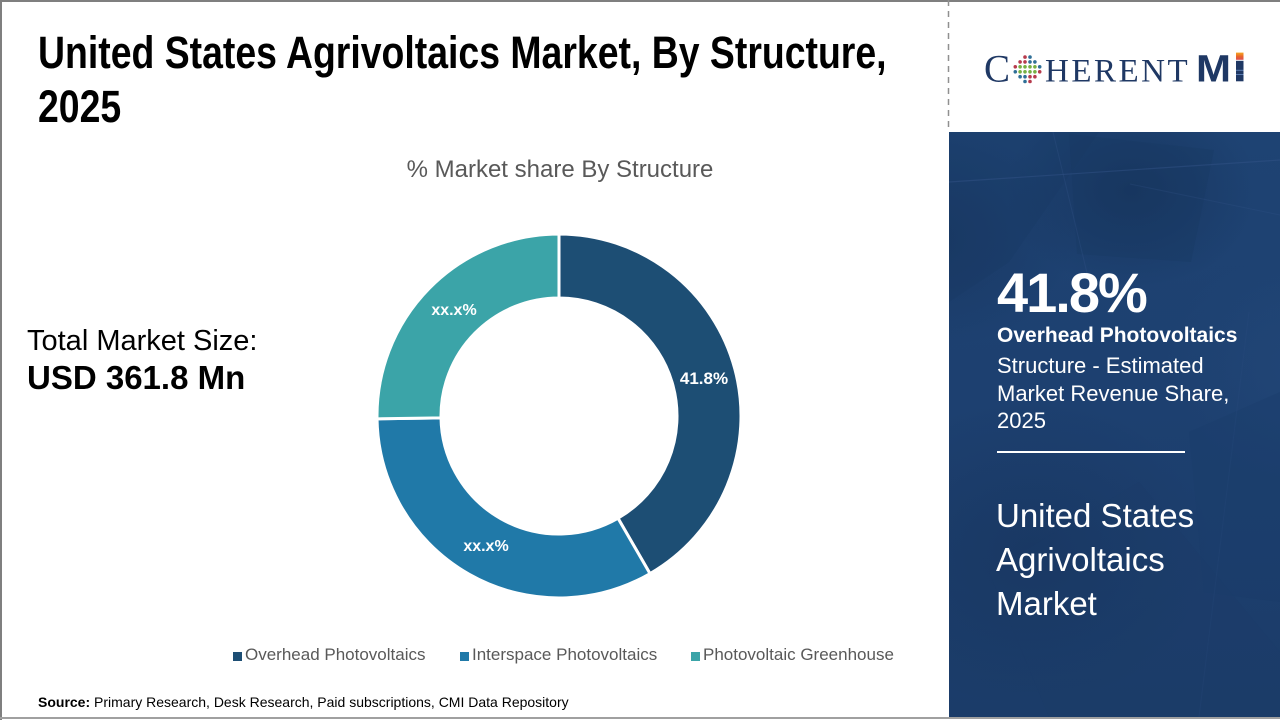 Image resolution: width=1280 pixels, height=720 pixels. I want to click on svg-text: M, so click(1213, 67).